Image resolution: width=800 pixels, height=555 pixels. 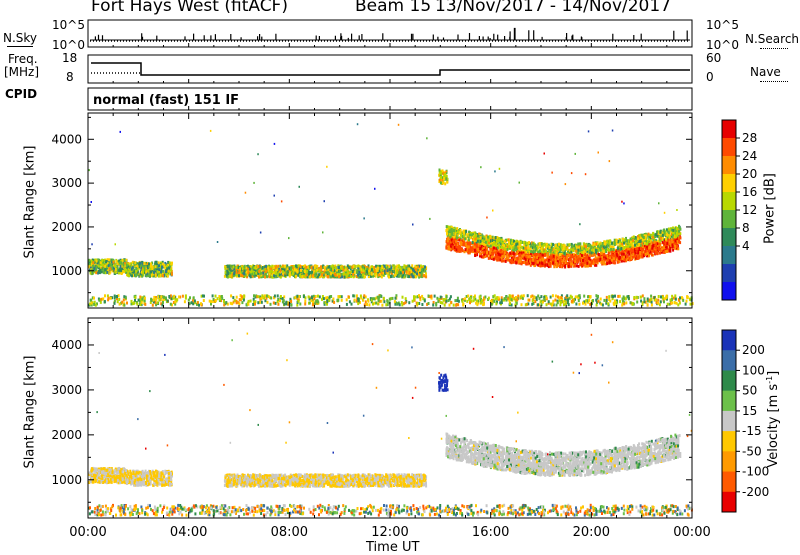 What do you see at coordinates (490, 532) in the screenshot?
I see `xtick-label: 16:00` at bounding box center [490, 532].